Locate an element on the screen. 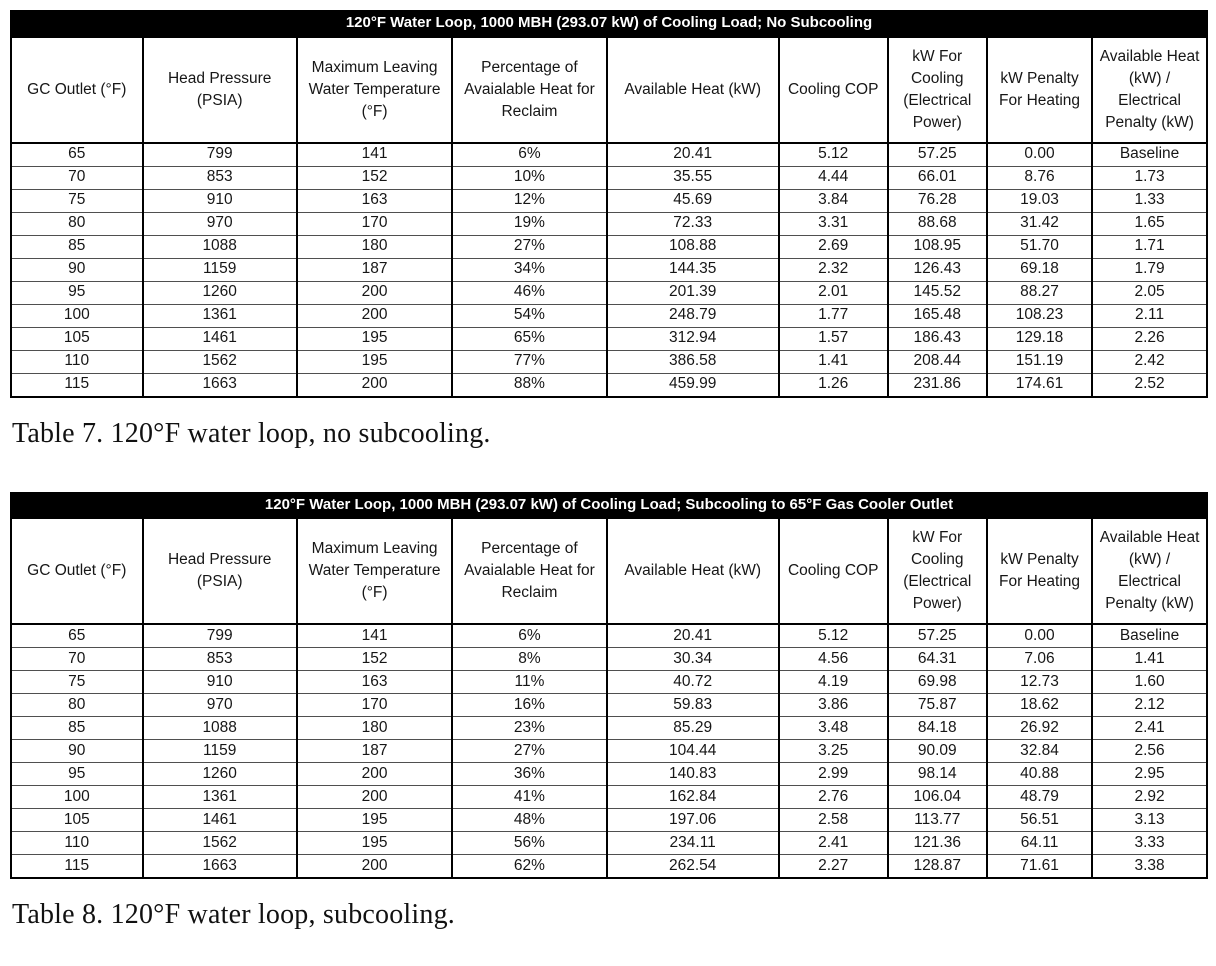 The image size is (1216, 966). table-cell: 40.72 is located at coordinates (692, 682).